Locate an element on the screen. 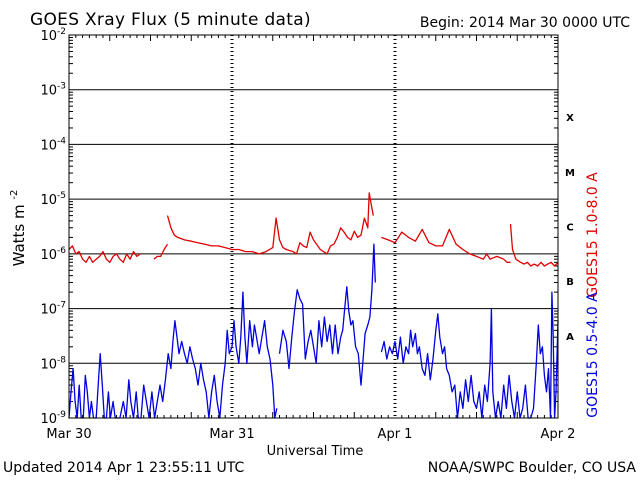  legend-long-channel: GOES15 1.0-8.0 A is located at coordinates (593, 235).